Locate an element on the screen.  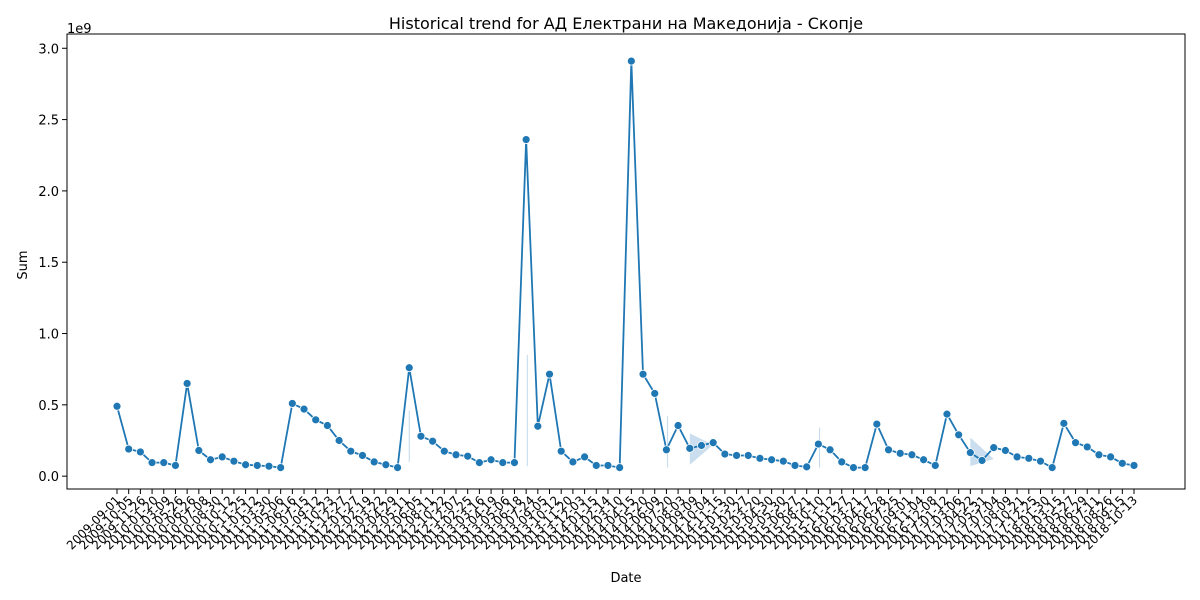
y-tick-label: 2.5 is located at coordinates (48, 121).